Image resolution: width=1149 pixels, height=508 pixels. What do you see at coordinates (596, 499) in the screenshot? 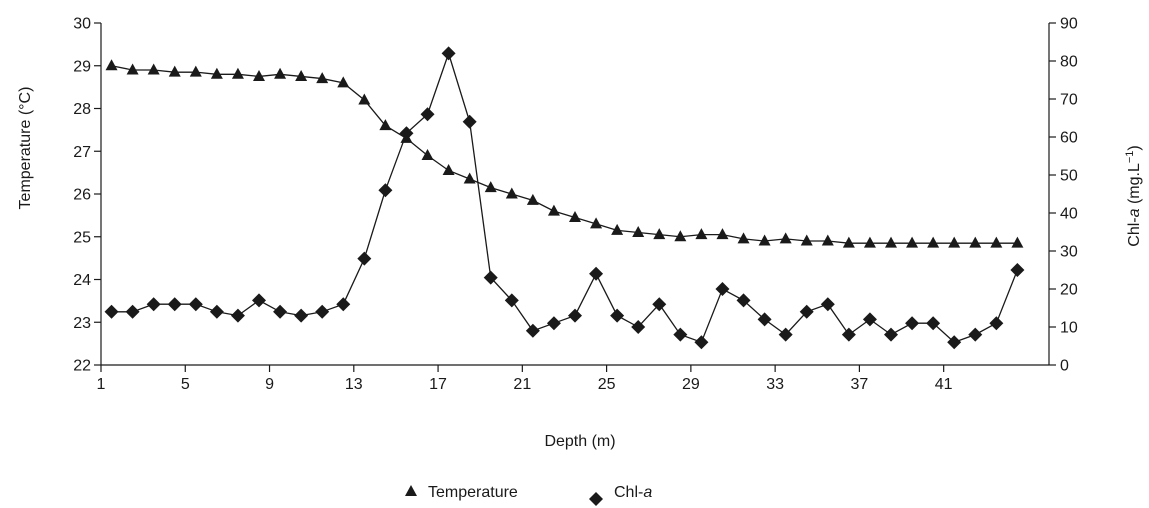
I see `legend-diamond-marker` at bounding box center [596, 499].